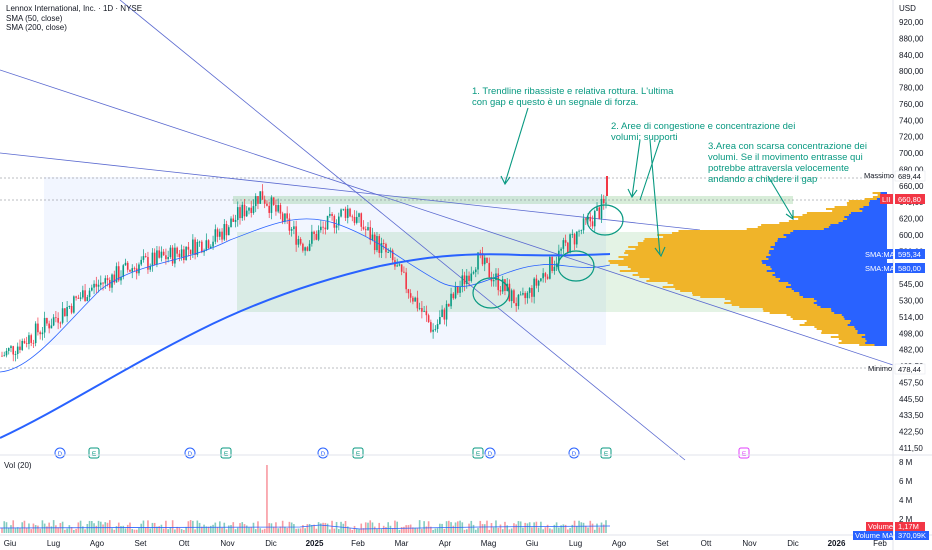  I want to click on high-label: Massimo, so click(879, 175).